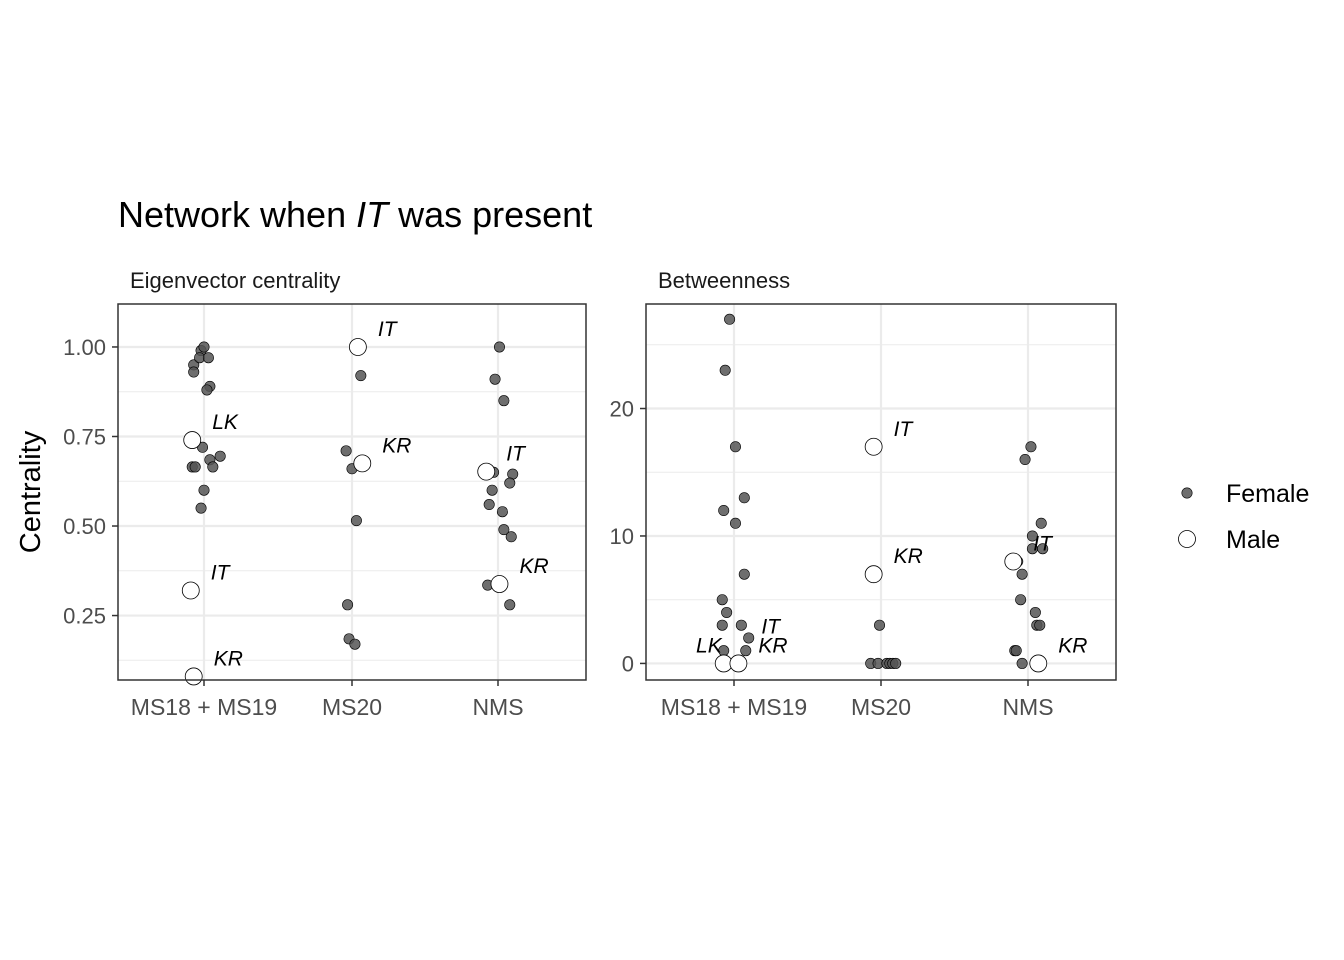 The image size is (1344, 960). What do you see at coordinates (84, 347) in the screenshot?
I see `y-tick-label: 1.00` at bounding box center [84, 347].